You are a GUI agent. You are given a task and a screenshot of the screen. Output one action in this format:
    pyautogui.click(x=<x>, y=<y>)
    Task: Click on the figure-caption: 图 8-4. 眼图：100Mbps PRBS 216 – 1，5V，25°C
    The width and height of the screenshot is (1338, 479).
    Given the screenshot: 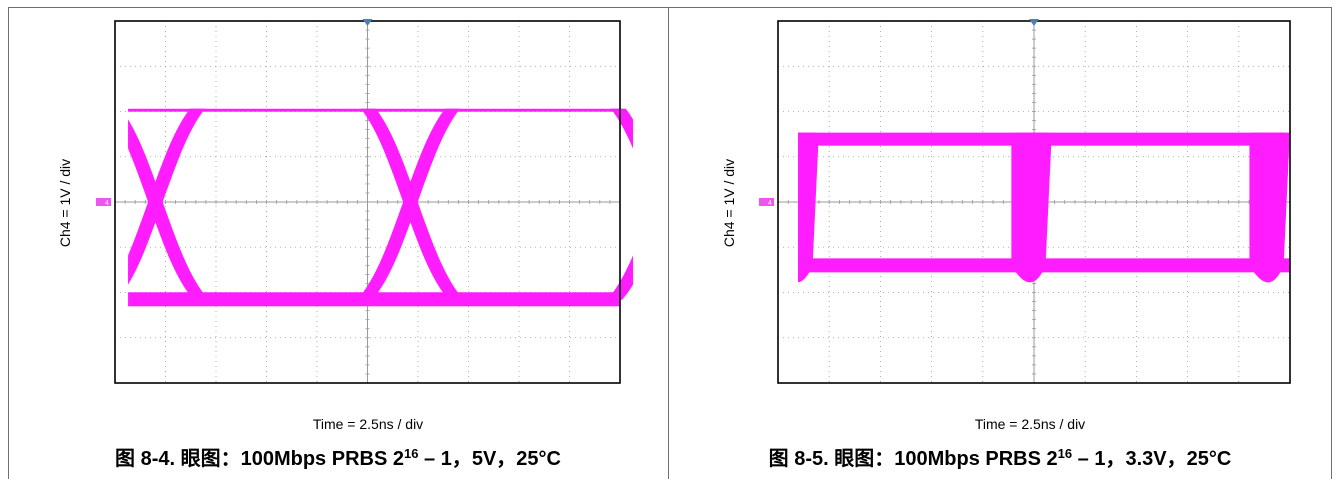 What is the action you would take?
    pyautogui.click(x=338, y=456)
    